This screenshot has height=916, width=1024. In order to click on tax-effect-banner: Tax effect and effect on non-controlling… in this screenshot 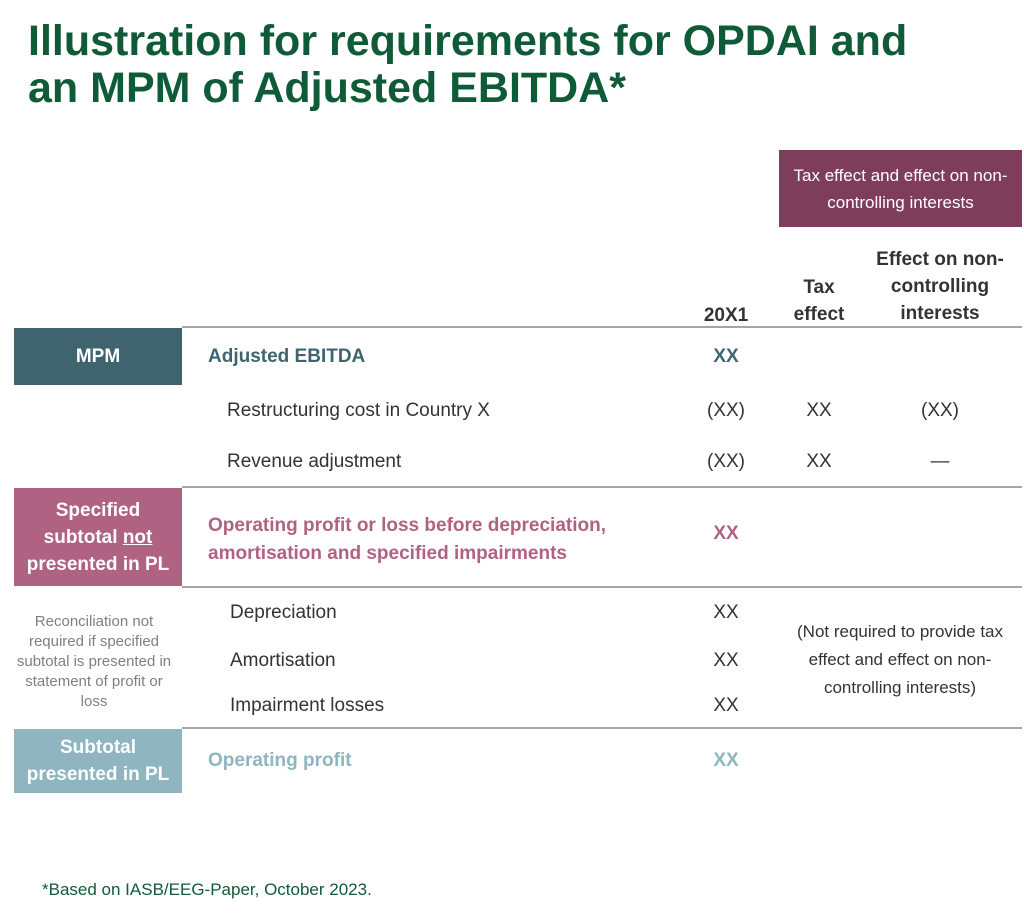, I will do `click(900, 188)`.